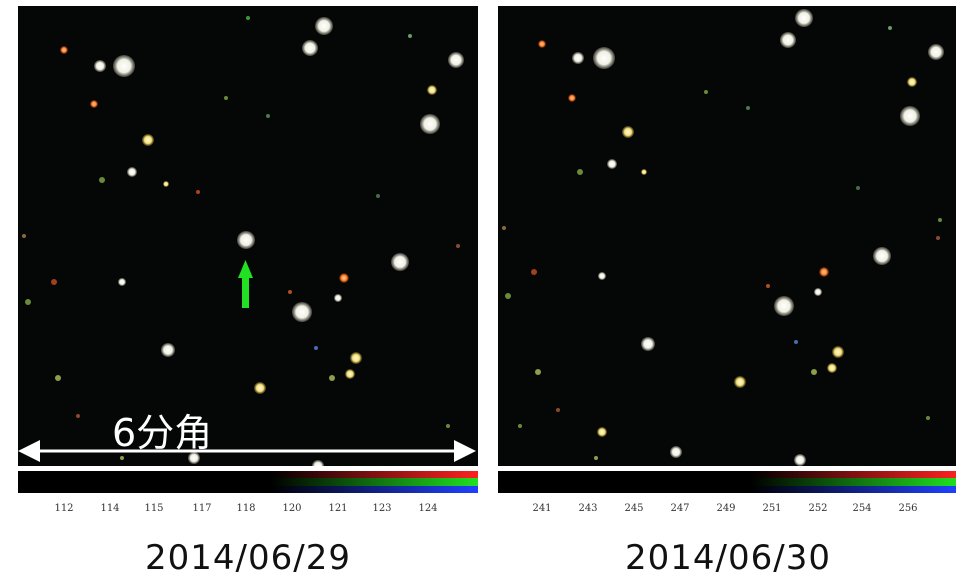  What do you see at coordinates (247, 451) in the screenshot?
I see `scale-bar` at bounding box center [247, 451].